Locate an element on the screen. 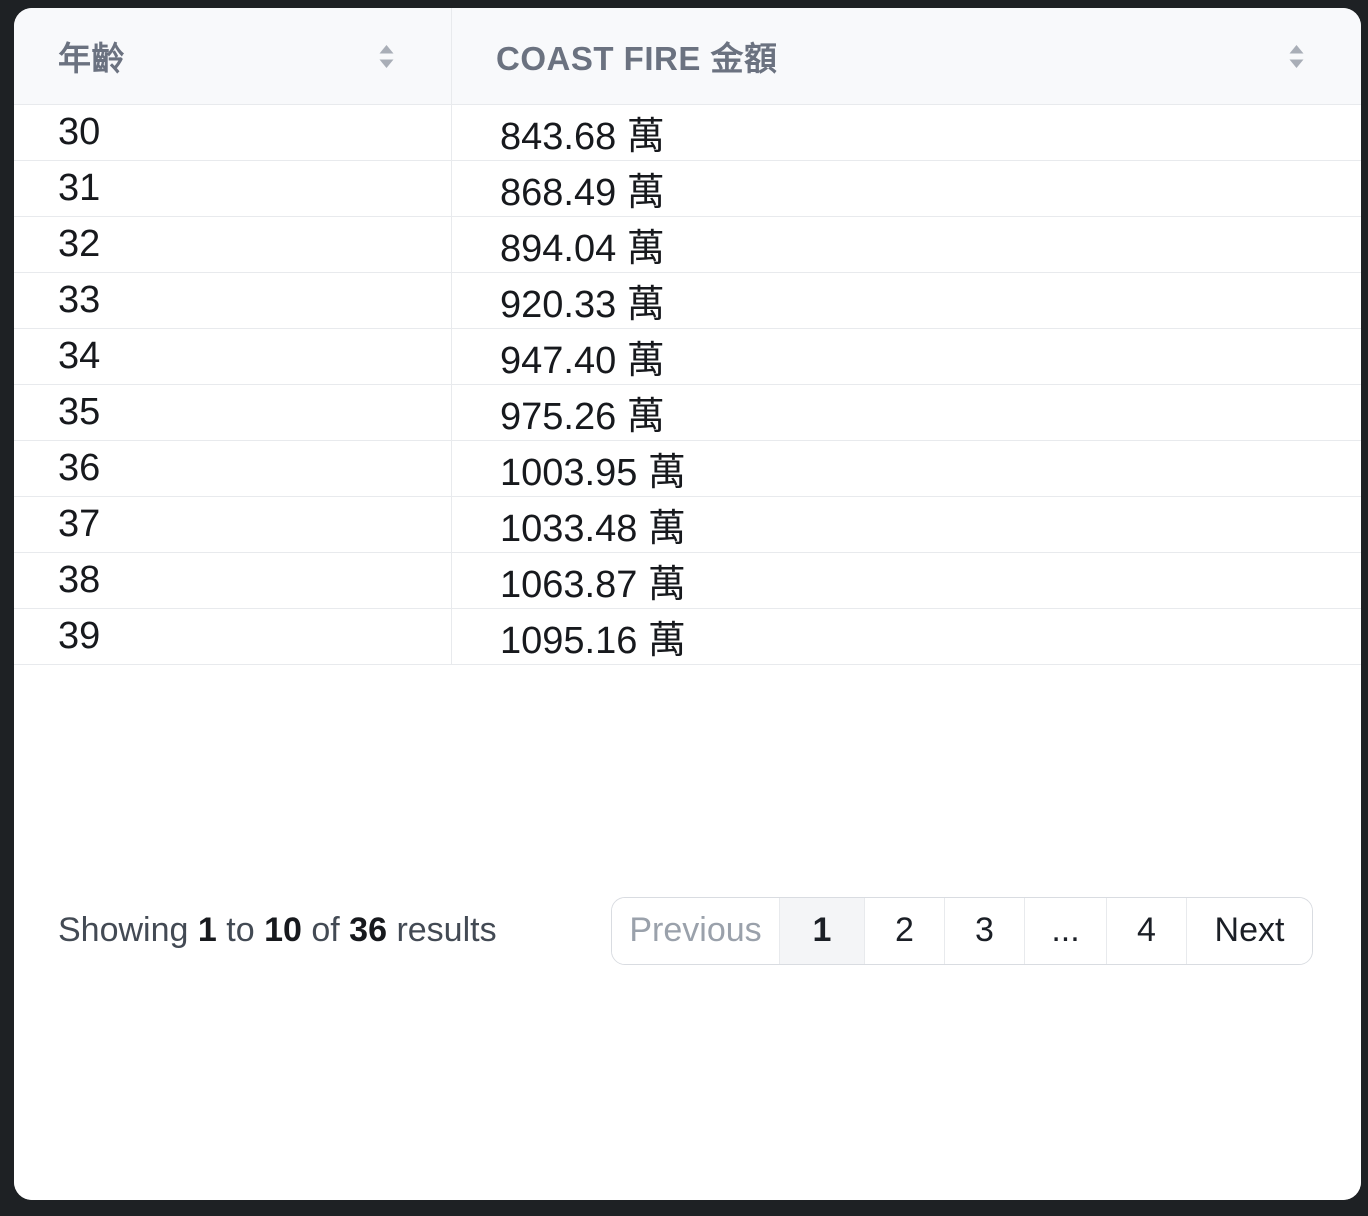 The width and height of the screenshot is (1368, 1216). results-to-word: to is located at coordinates (240, 930).